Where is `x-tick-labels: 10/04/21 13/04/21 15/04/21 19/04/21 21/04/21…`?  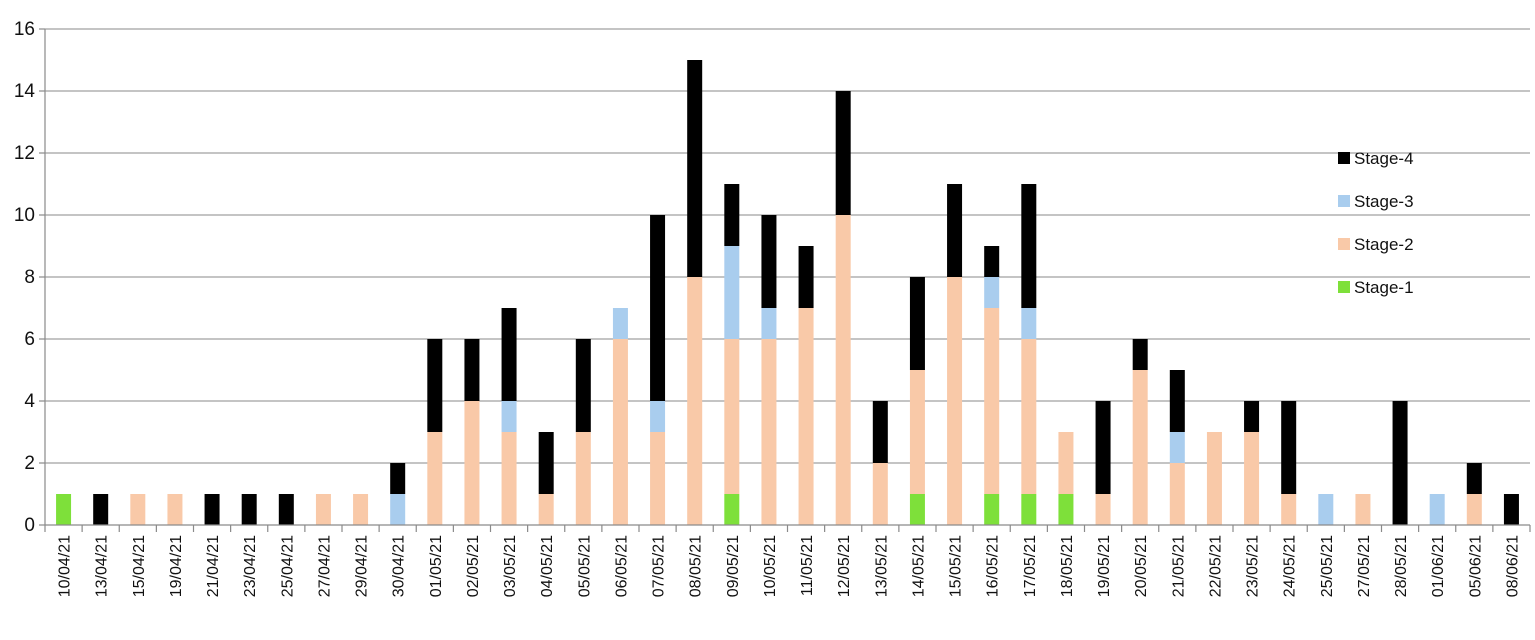 x-tick-labels: 10/04/21 13/04/21 15/04/21 19/04/21 21/04/21… is located at coordinates (789, 566).